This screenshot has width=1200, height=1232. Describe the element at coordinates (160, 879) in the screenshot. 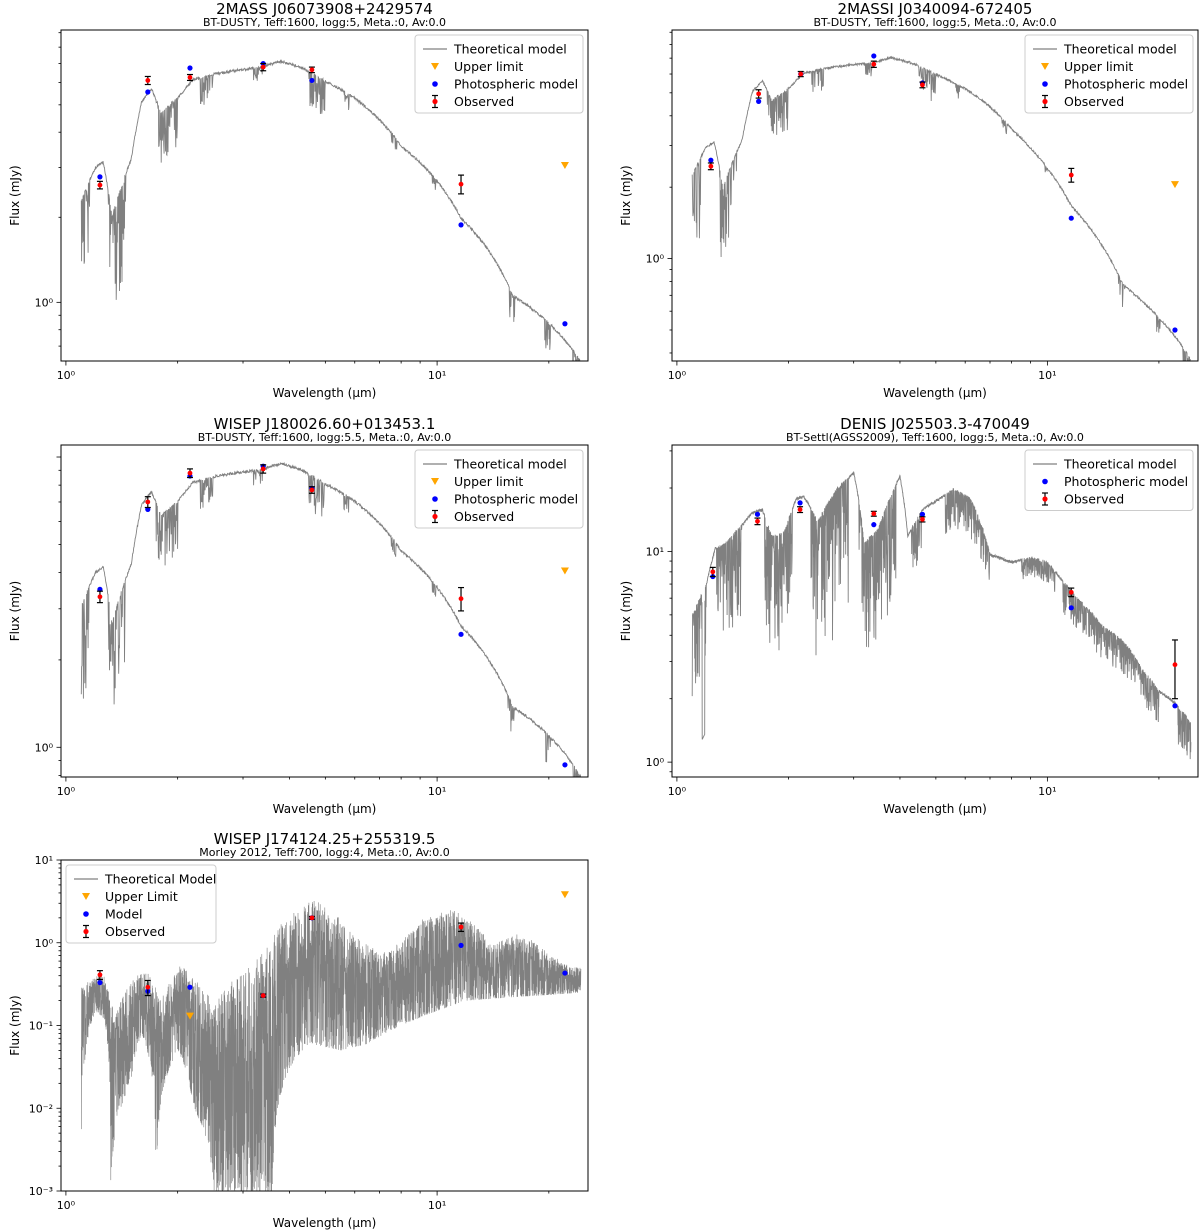

I see `legend-label: Theoretical Model` at that location.